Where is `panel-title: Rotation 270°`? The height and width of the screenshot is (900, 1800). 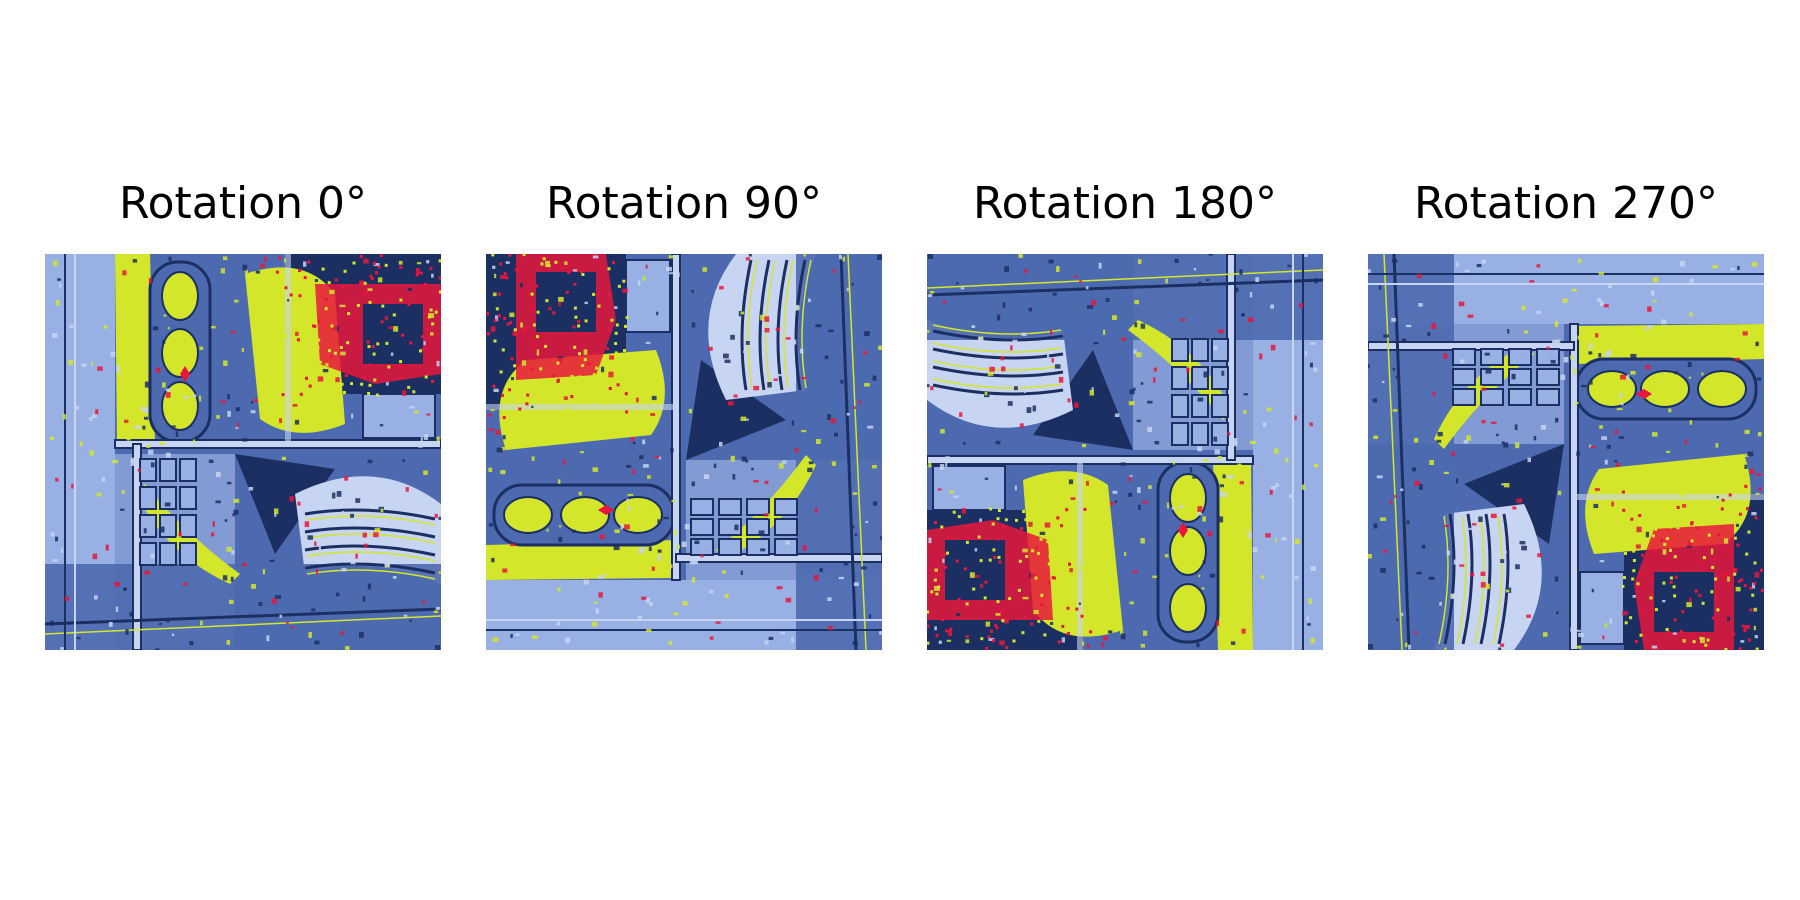 panel-title: Rotation 270° is located at coordinates (1566, 203).